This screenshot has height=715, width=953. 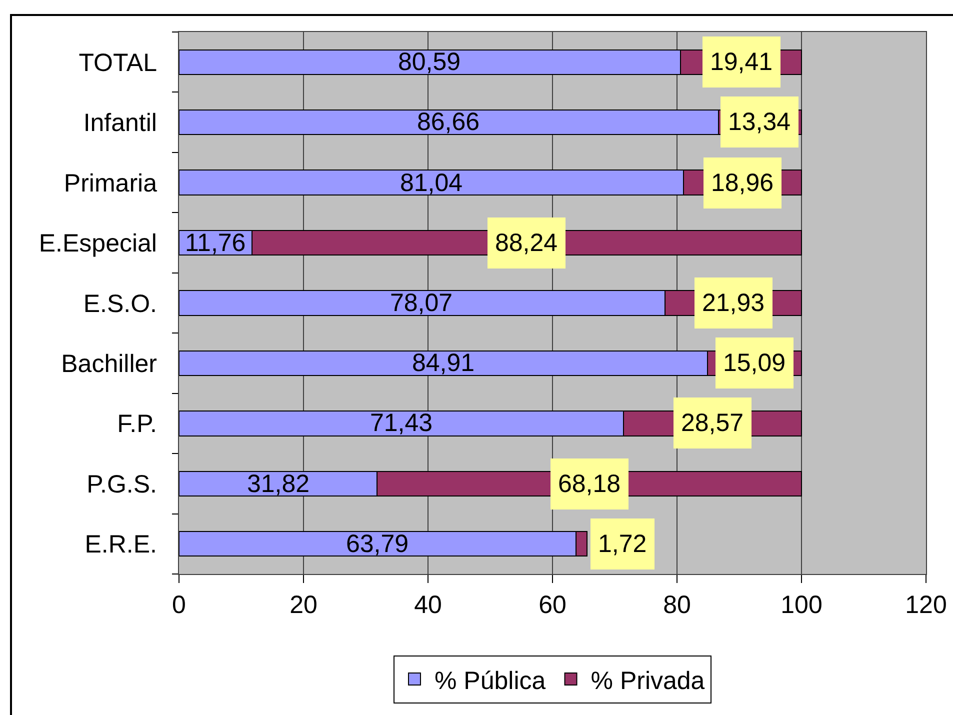 What do you see at coordinates (377, 544) in the screenshot?
I see `data-label: 63,79` at bounding box center [377, 544].